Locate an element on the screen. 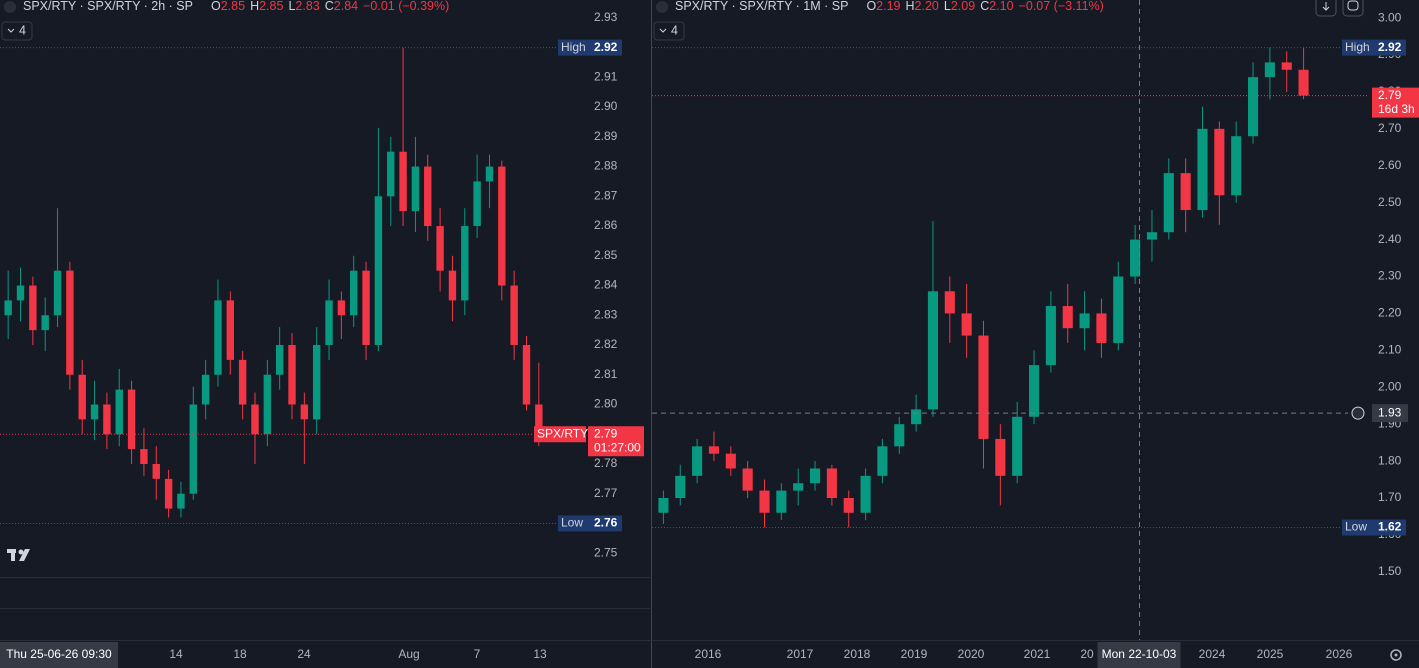 Image resolution: width=1419 pixels, height=668 pixels. ohlc-value: 2.19 is located at coordinates (888, 6).